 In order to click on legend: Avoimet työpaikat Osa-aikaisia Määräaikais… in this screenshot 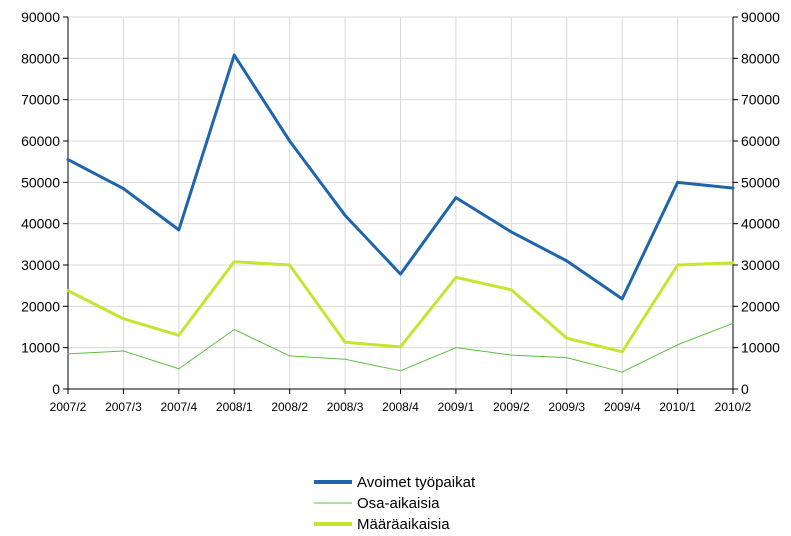, I will do `click(395, 503)`.